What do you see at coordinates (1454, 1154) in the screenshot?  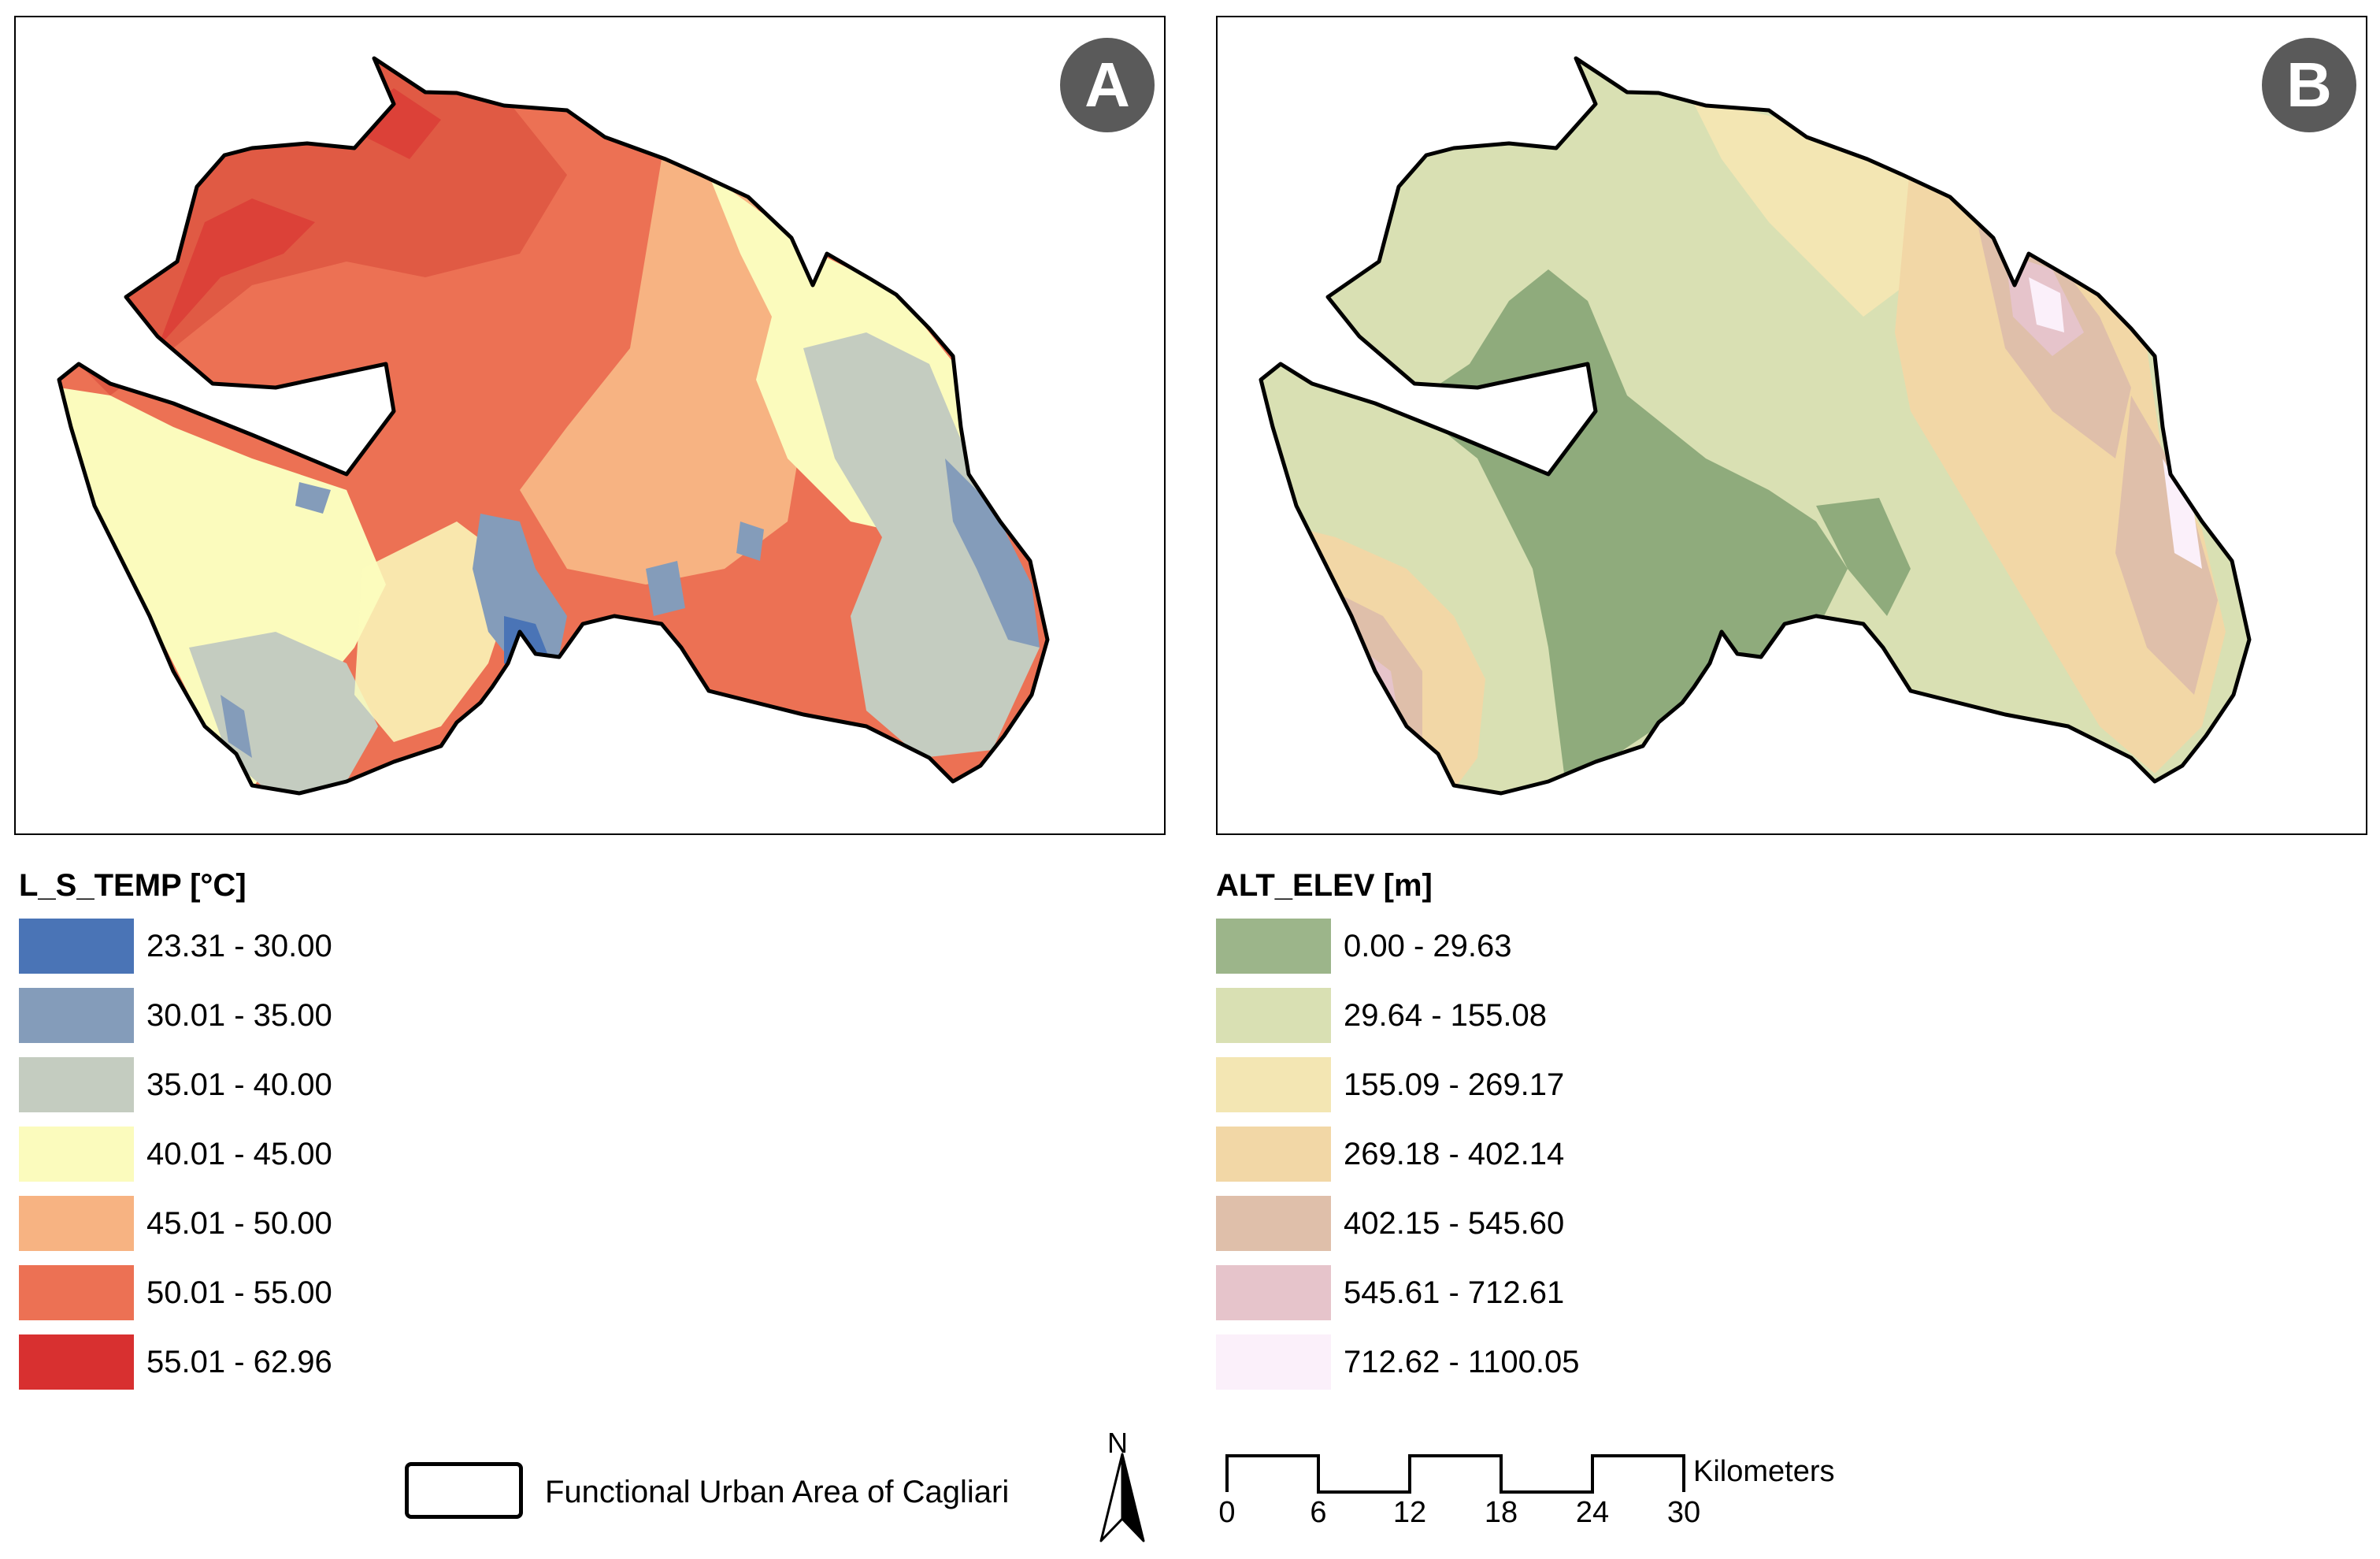 I see `legend-label: 269.18 - 402.14` at bounding box center [1454, 1154].